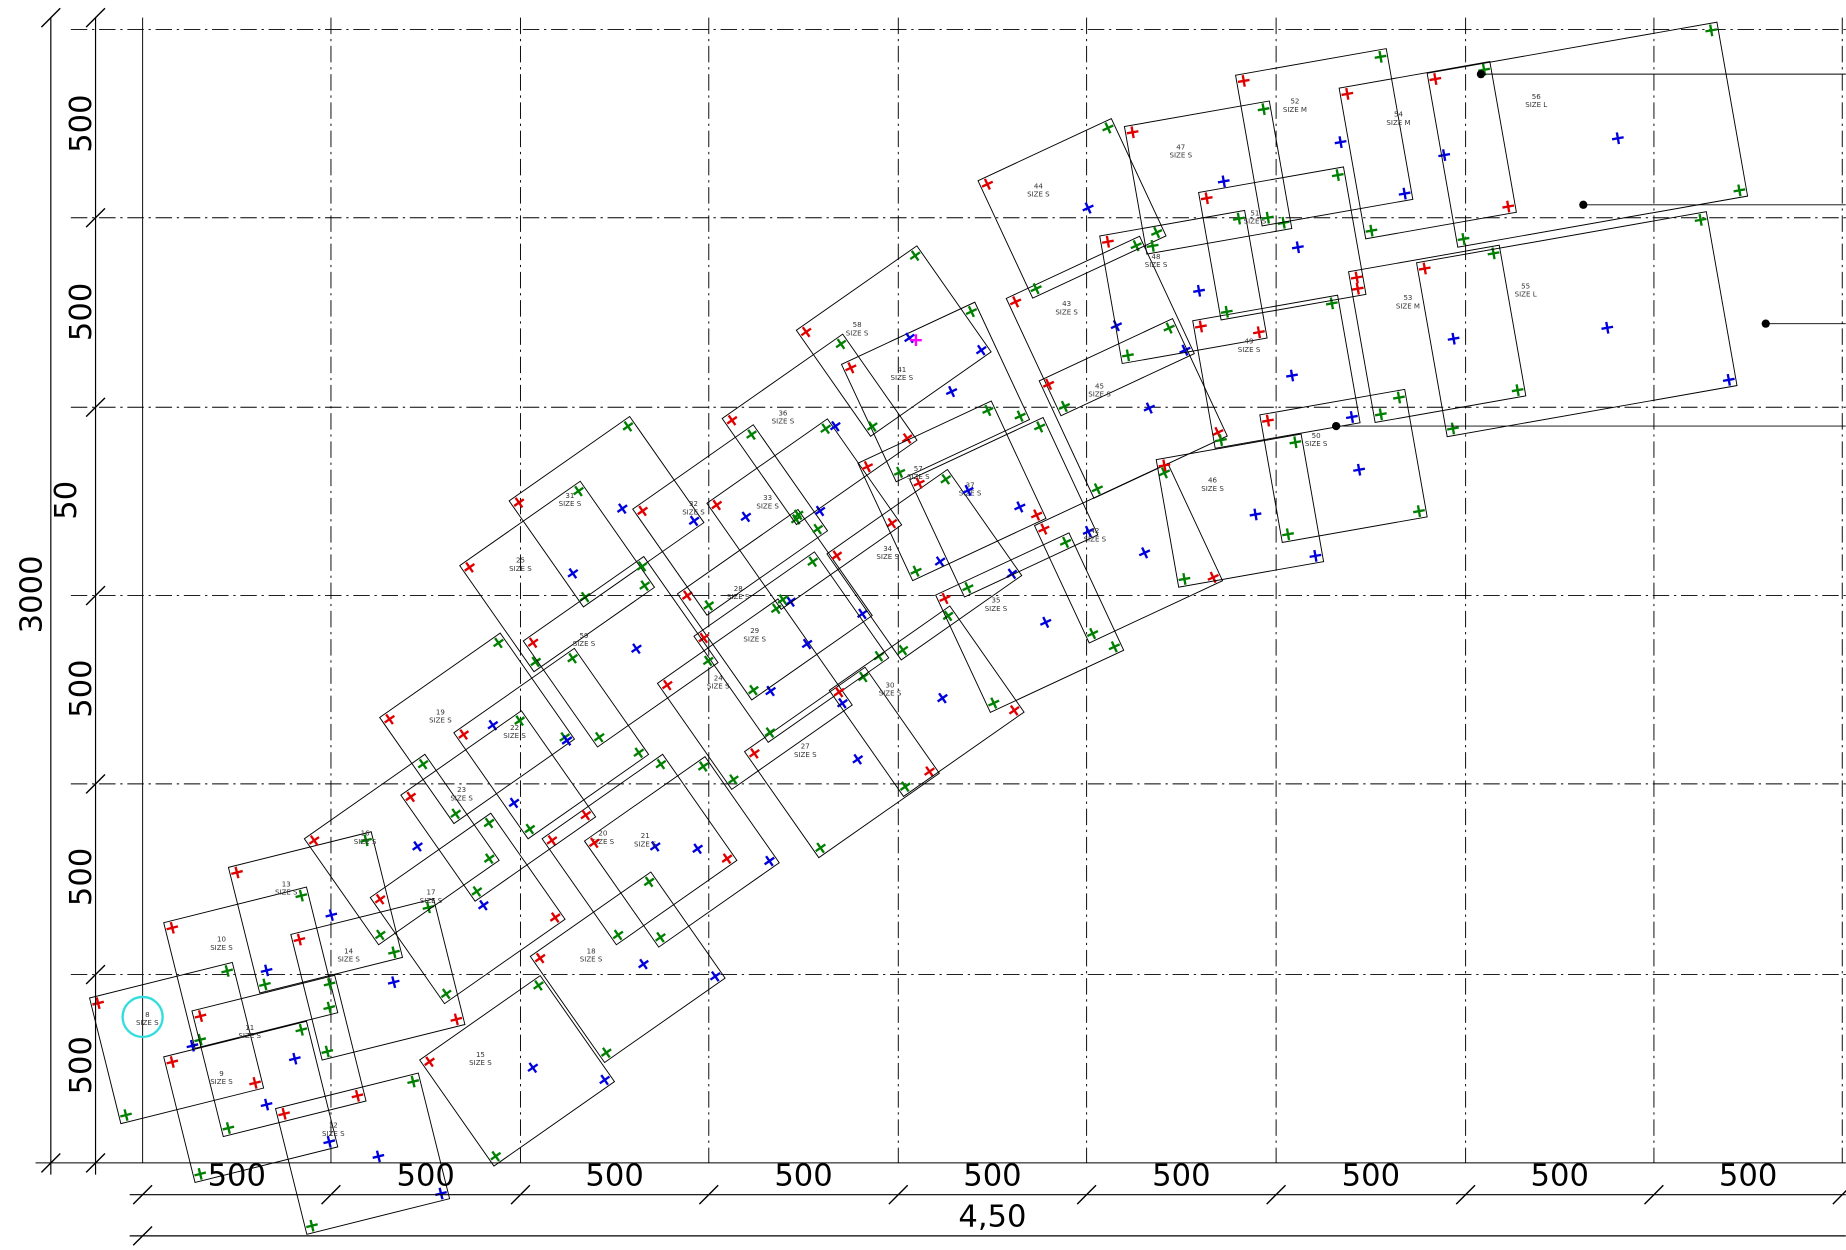  What do you see at coordinates (1156, 256) in the screenshot?
I see `panel-number: 48` at bounding box center [1156, 256].